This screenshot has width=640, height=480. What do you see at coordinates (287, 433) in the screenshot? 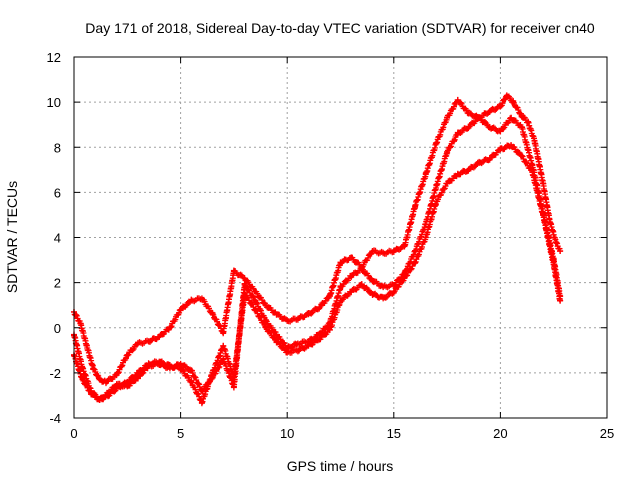
I see `x-tick-label: 10` at bounding box center [287, 433].